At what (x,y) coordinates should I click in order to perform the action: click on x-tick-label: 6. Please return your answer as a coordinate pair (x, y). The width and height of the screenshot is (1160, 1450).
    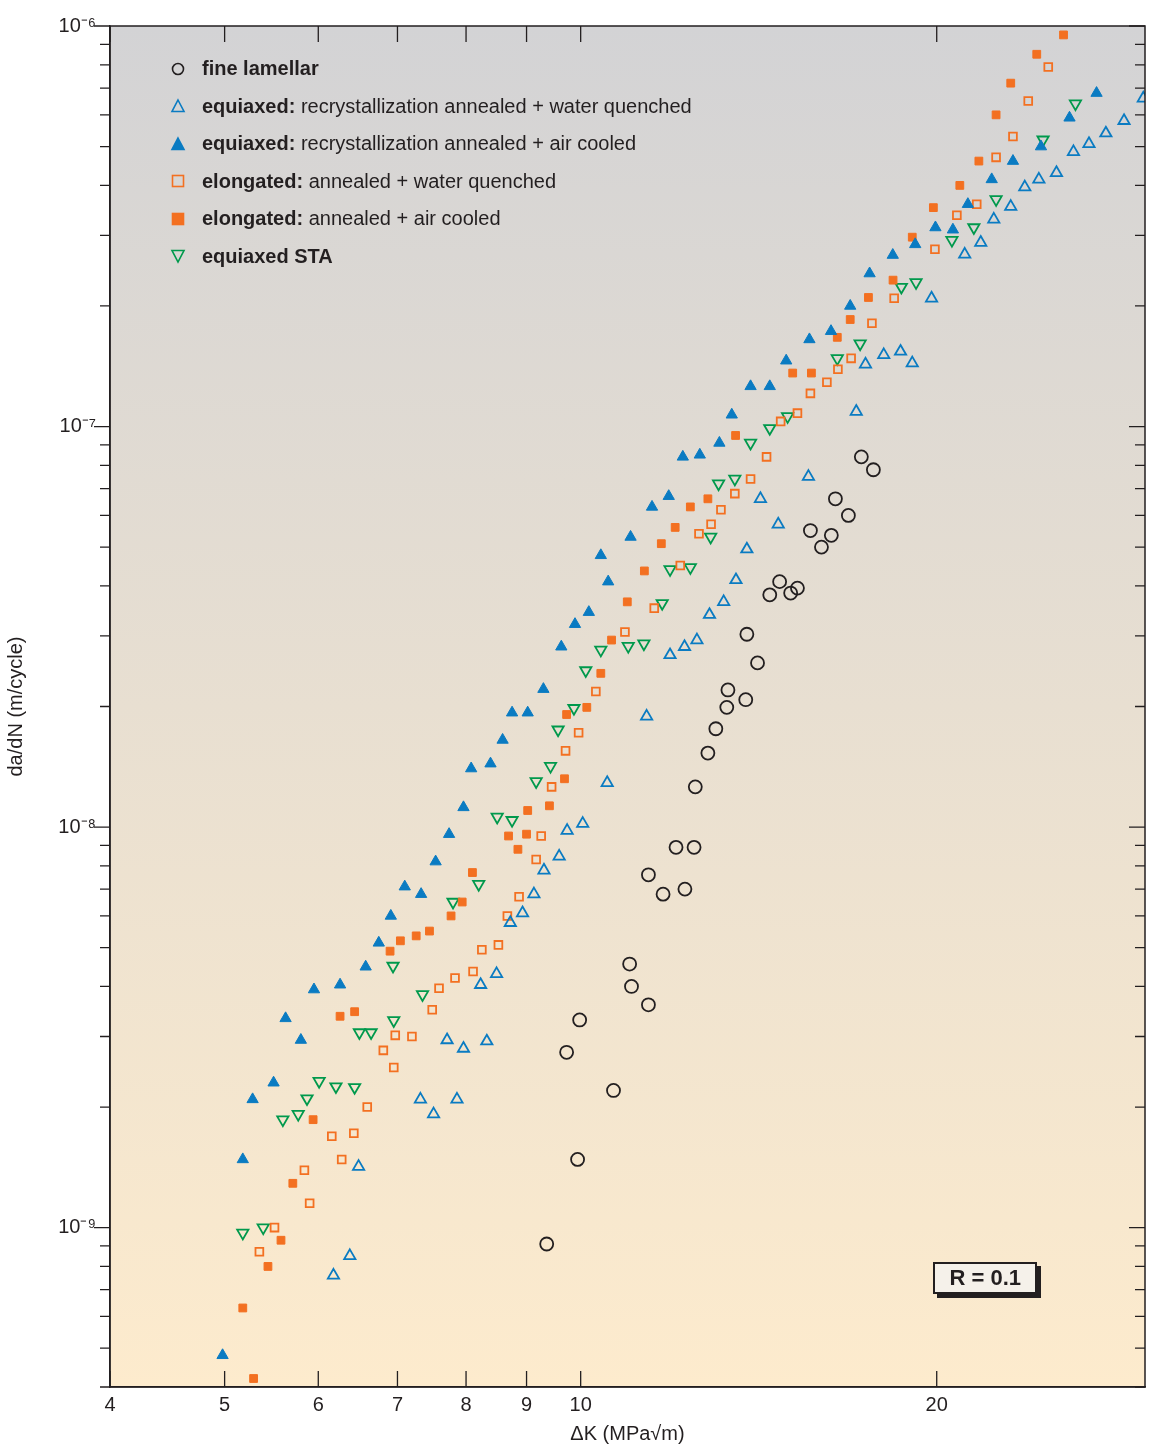
    Looking at the image, I should click on (318, 1403).